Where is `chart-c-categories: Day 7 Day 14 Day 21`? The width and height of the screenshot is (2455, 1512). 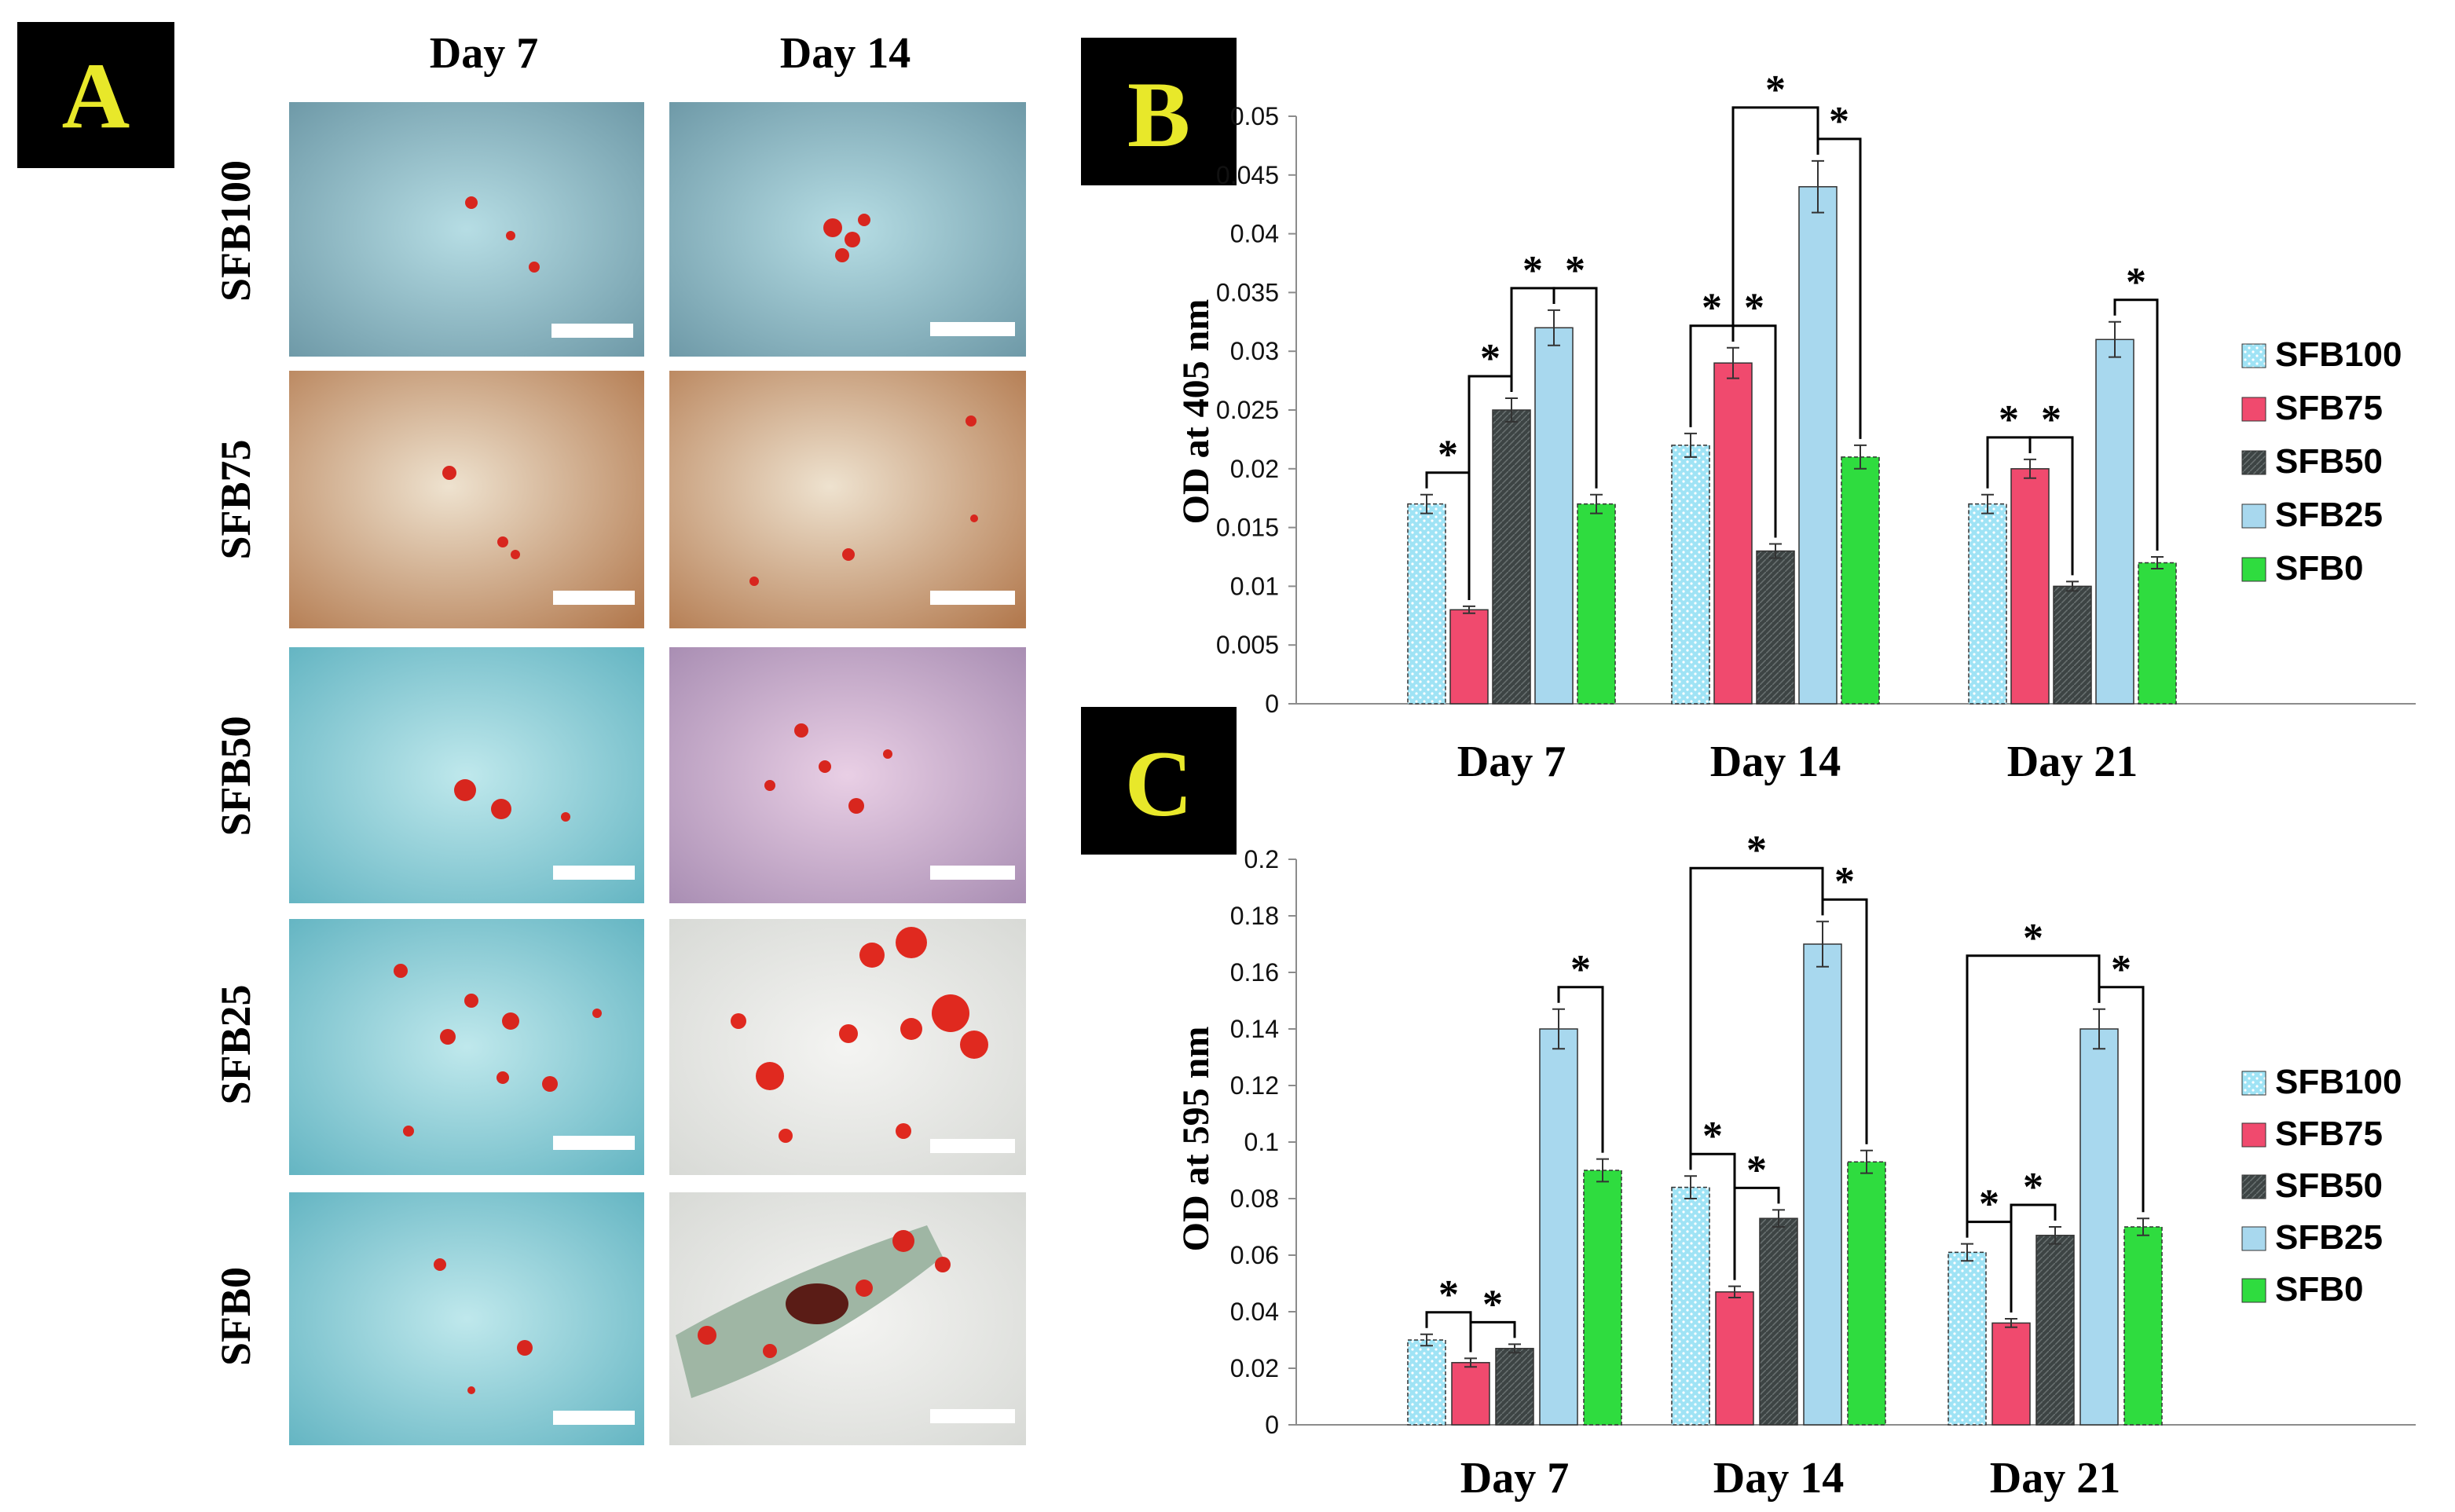 chart-c-categories: Day 7 Day 14 Day 21 is located at coordinates (1790, 1478).